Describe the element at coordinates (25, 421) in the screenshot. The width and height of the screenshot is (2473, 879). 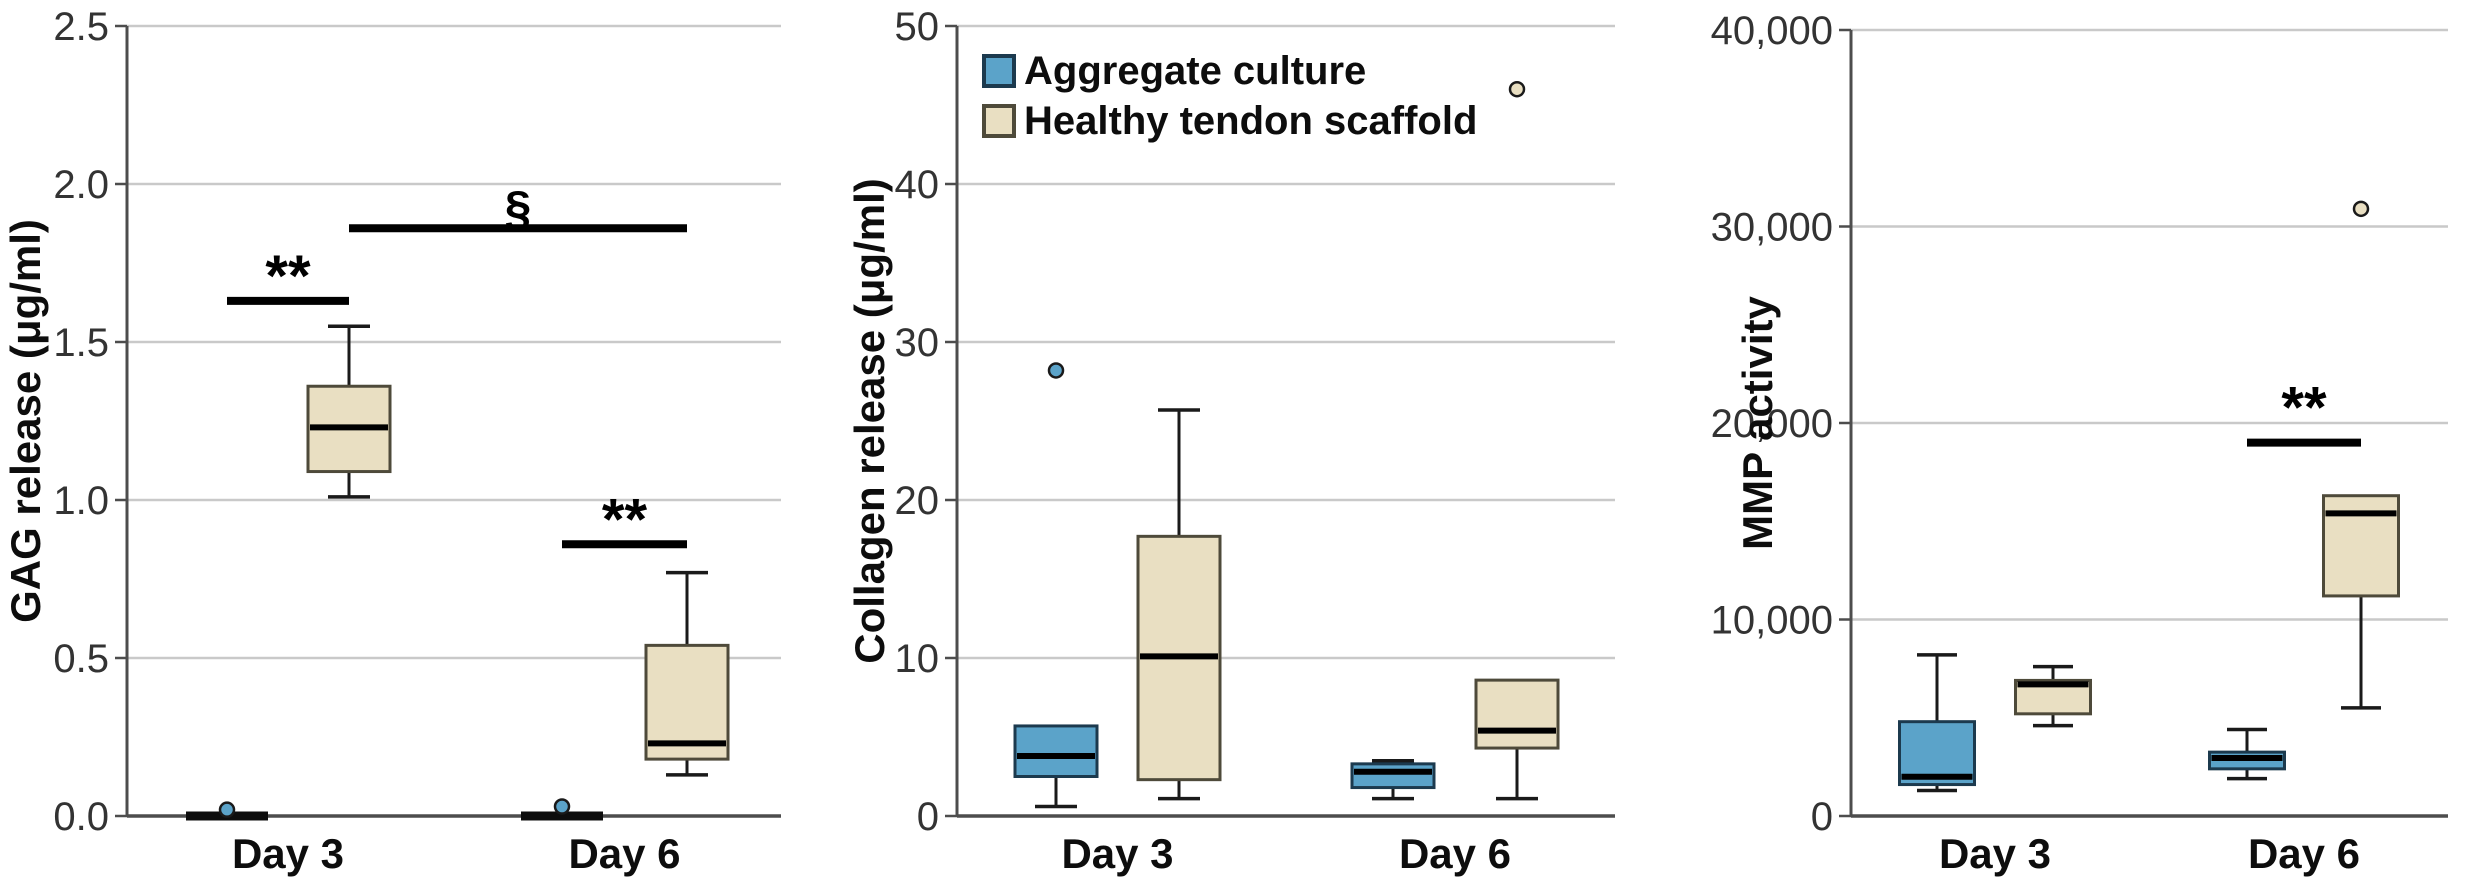
I see `y-axis-title: GAG release (μg/ml)` at that location.